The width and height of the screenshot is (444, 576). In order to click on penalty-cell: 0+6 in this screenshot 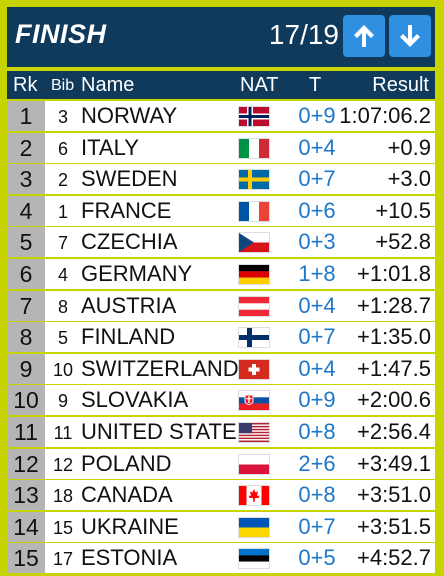, I will do `click(317, 210)`.